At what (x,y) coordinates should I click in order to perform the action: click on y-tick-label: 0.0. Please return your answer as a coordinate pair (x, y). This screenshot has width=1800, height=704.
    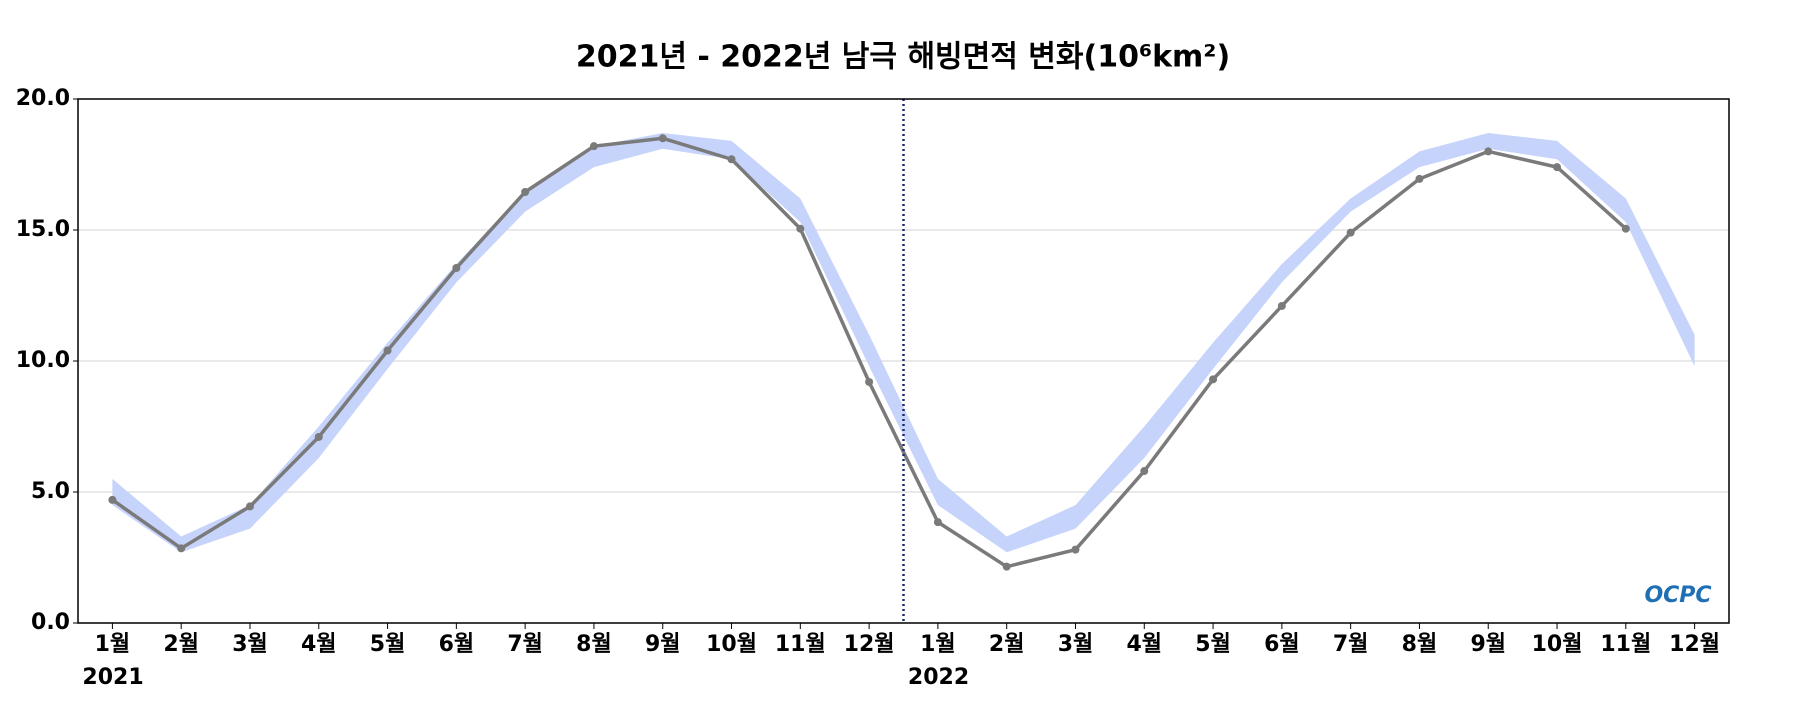
    Looking at the image, I should click on (50, 622).